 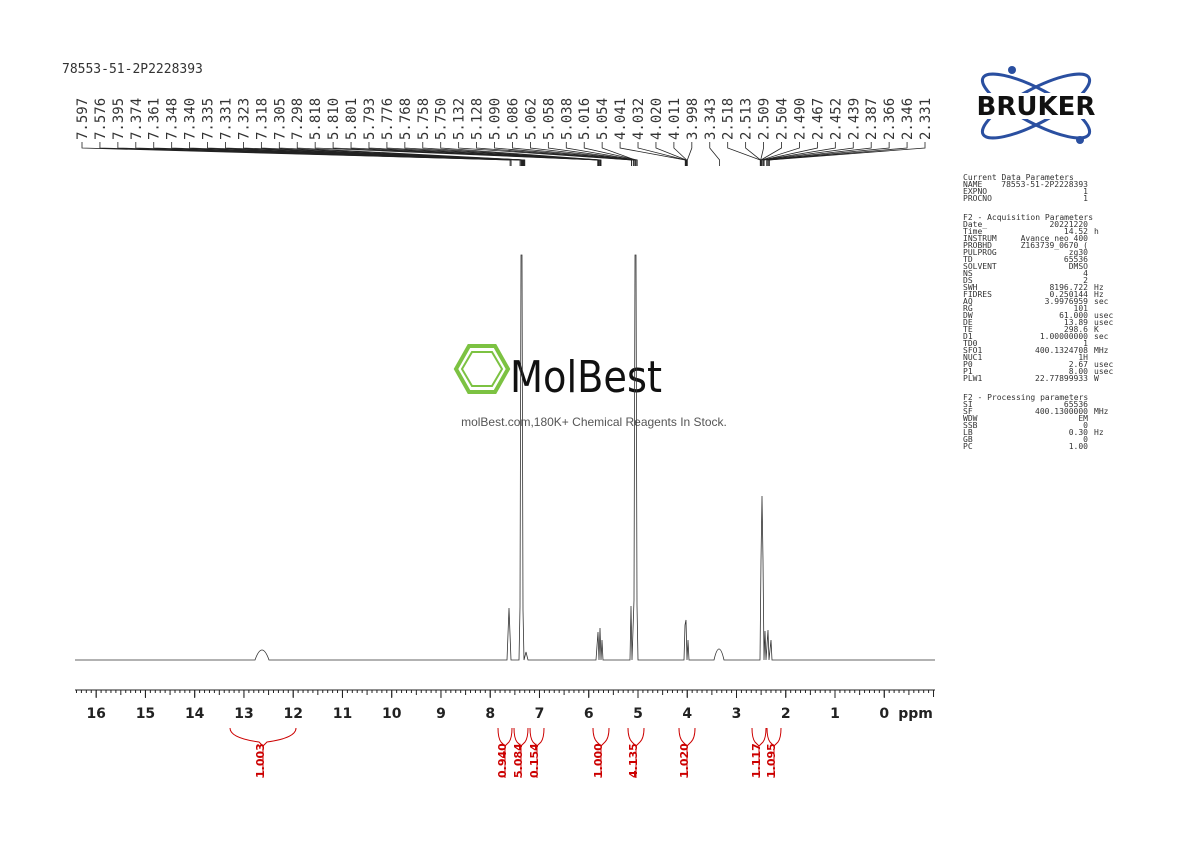 What do you see at coordinates (975, 224) in the screenshot?
I see `param-key: Date_` at bounding box center [975, 224].